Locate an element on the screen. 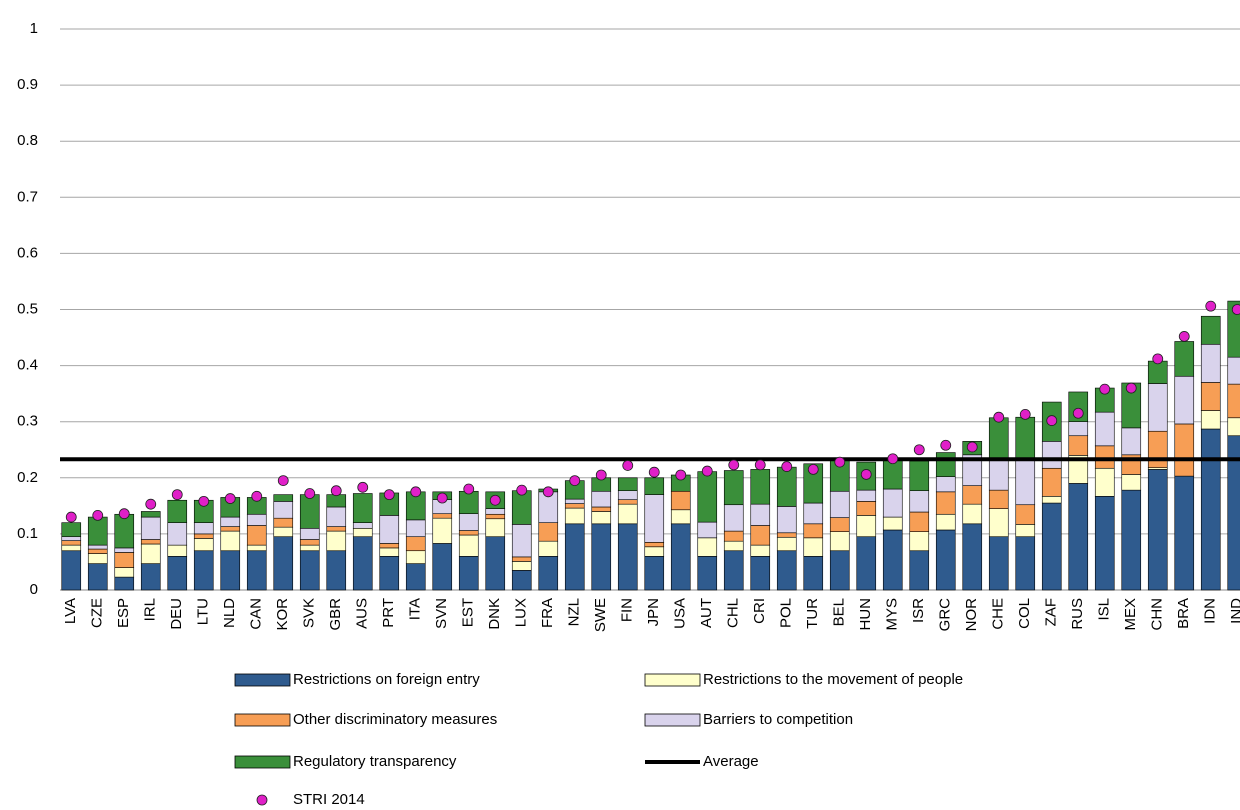 The width and height of the screenshot is (1240, 810). x-tick-label: EST is located at coordinates (468, 612).